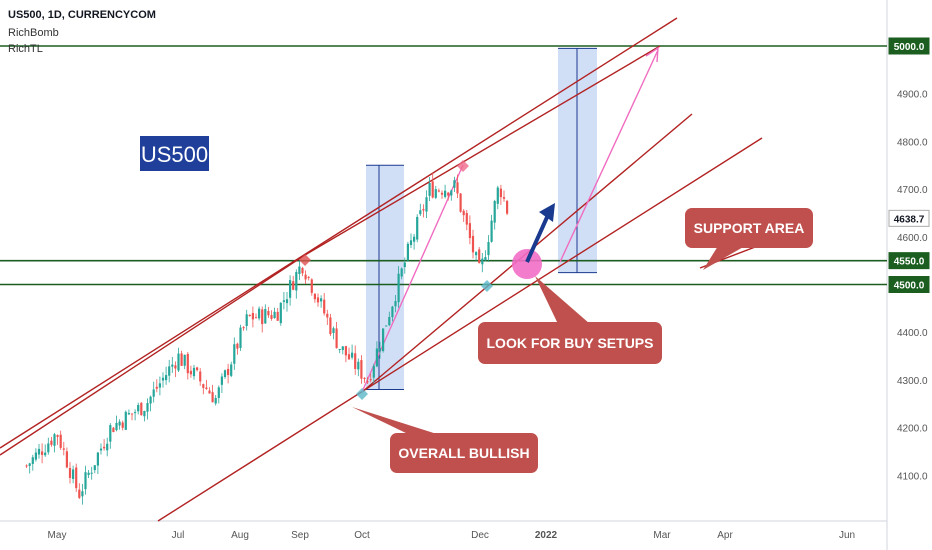 The image size is (932, 550). Describe the element at coordinates (909, 218) in the screenshot. I see `price-label-4638.7: 4638.7` at that location.